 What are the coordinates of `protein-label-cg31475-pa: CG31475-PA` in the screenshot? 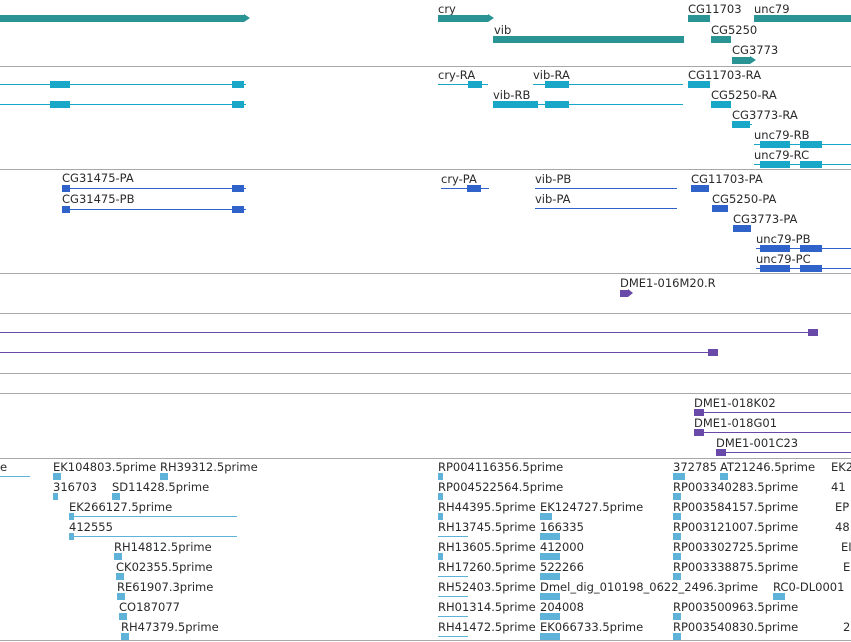 It's located at (98, 178).